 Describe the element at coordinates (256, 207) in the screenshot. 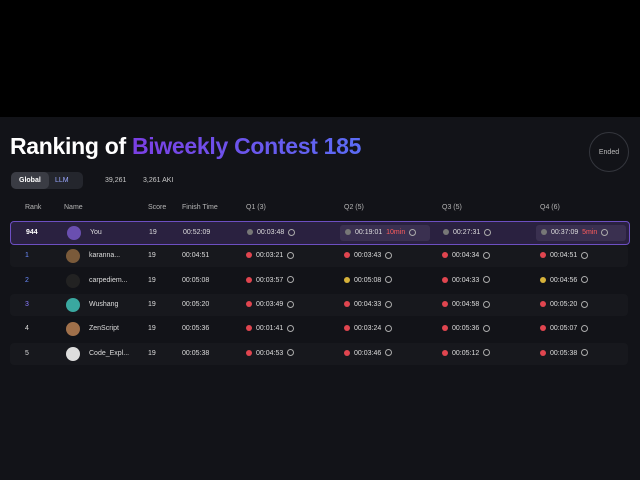

I see `column-header: Q1 (3)` at that location.